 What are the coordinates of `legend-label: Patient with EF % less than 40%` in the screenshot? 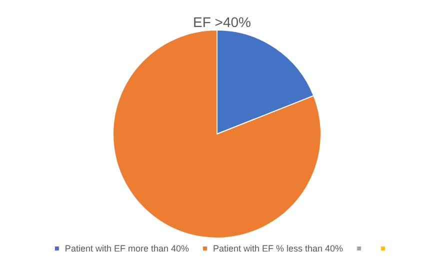 It's located at (278, 249).